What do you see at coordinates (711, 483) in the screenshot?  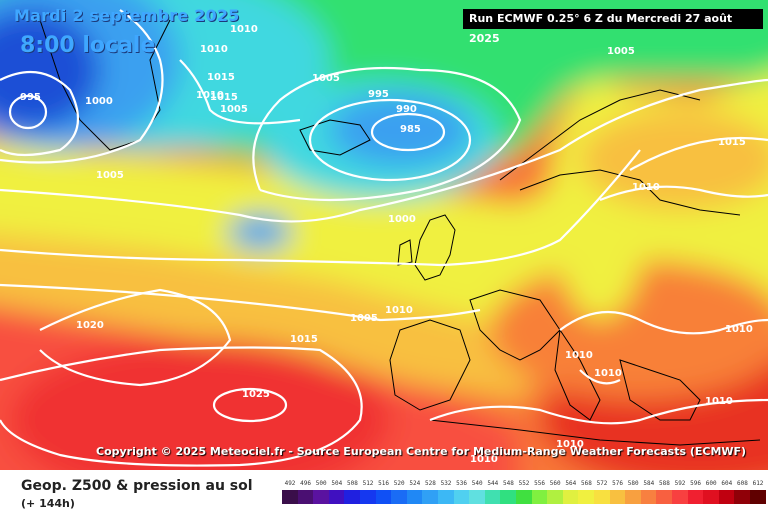 I see `scale-label: 600` at bounding box center [711, 483].